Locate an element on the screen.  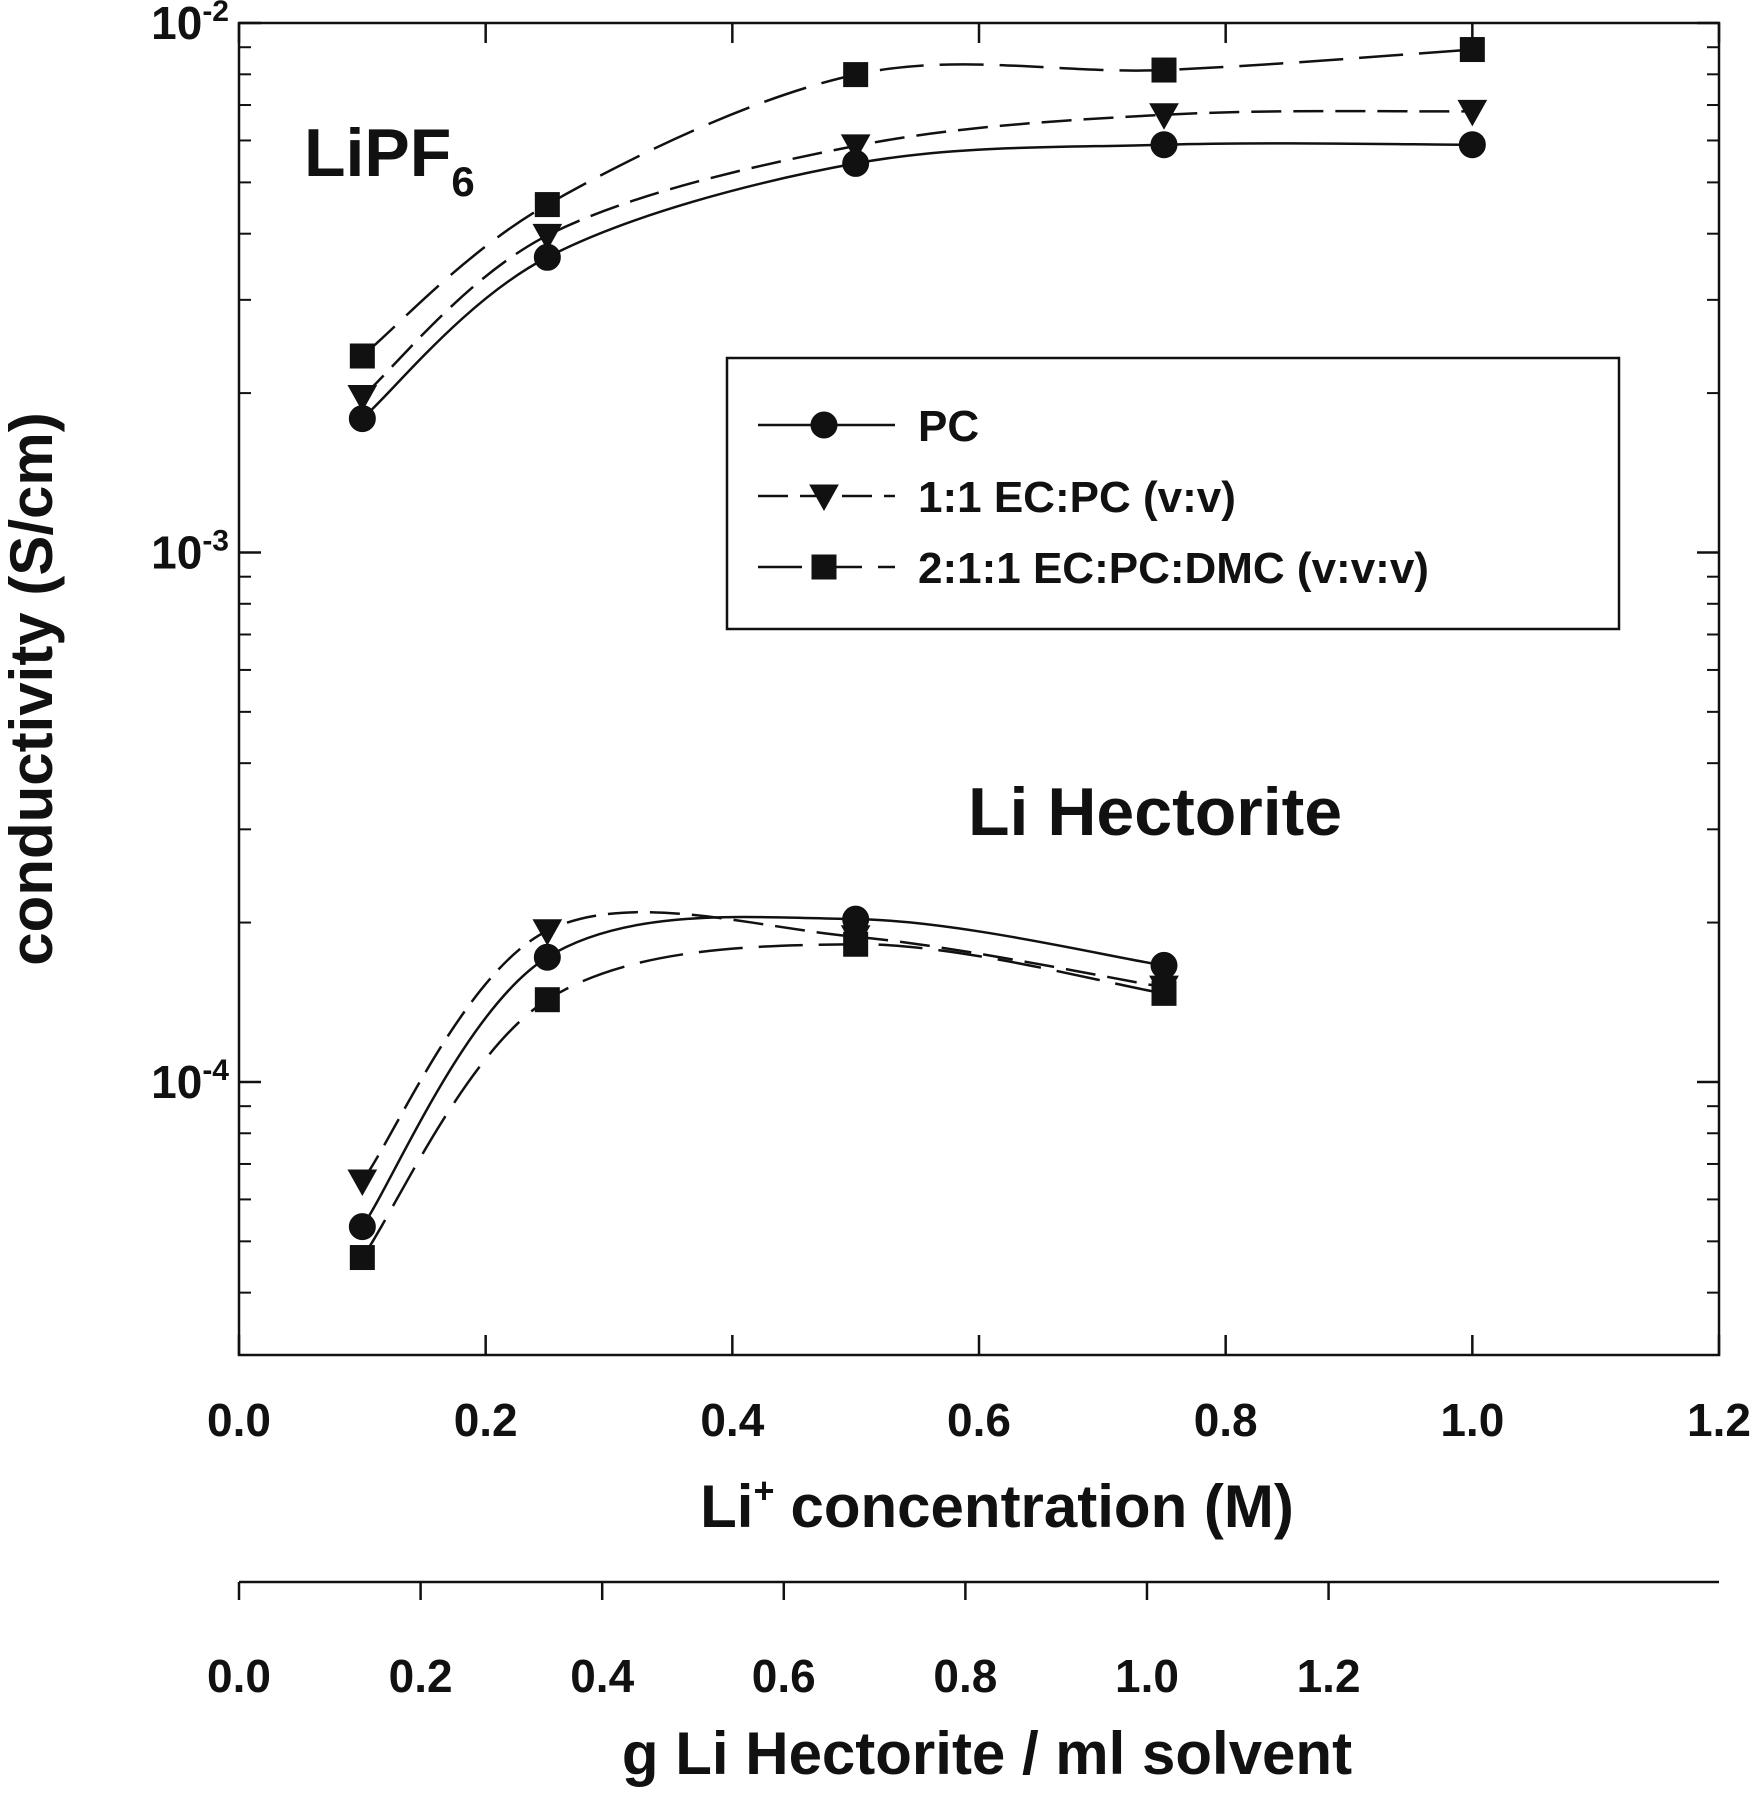
group-label-sub: 6 is located at coordinates (462, 181).